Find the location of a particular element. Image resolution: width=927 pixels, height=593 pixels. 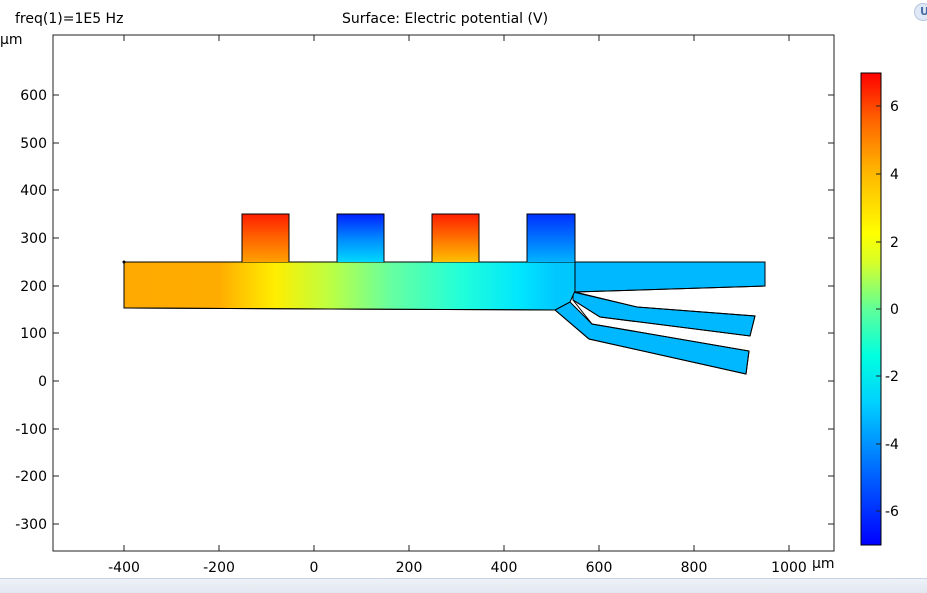

x-tick-label: 400 is located at coordinates (504, 568).